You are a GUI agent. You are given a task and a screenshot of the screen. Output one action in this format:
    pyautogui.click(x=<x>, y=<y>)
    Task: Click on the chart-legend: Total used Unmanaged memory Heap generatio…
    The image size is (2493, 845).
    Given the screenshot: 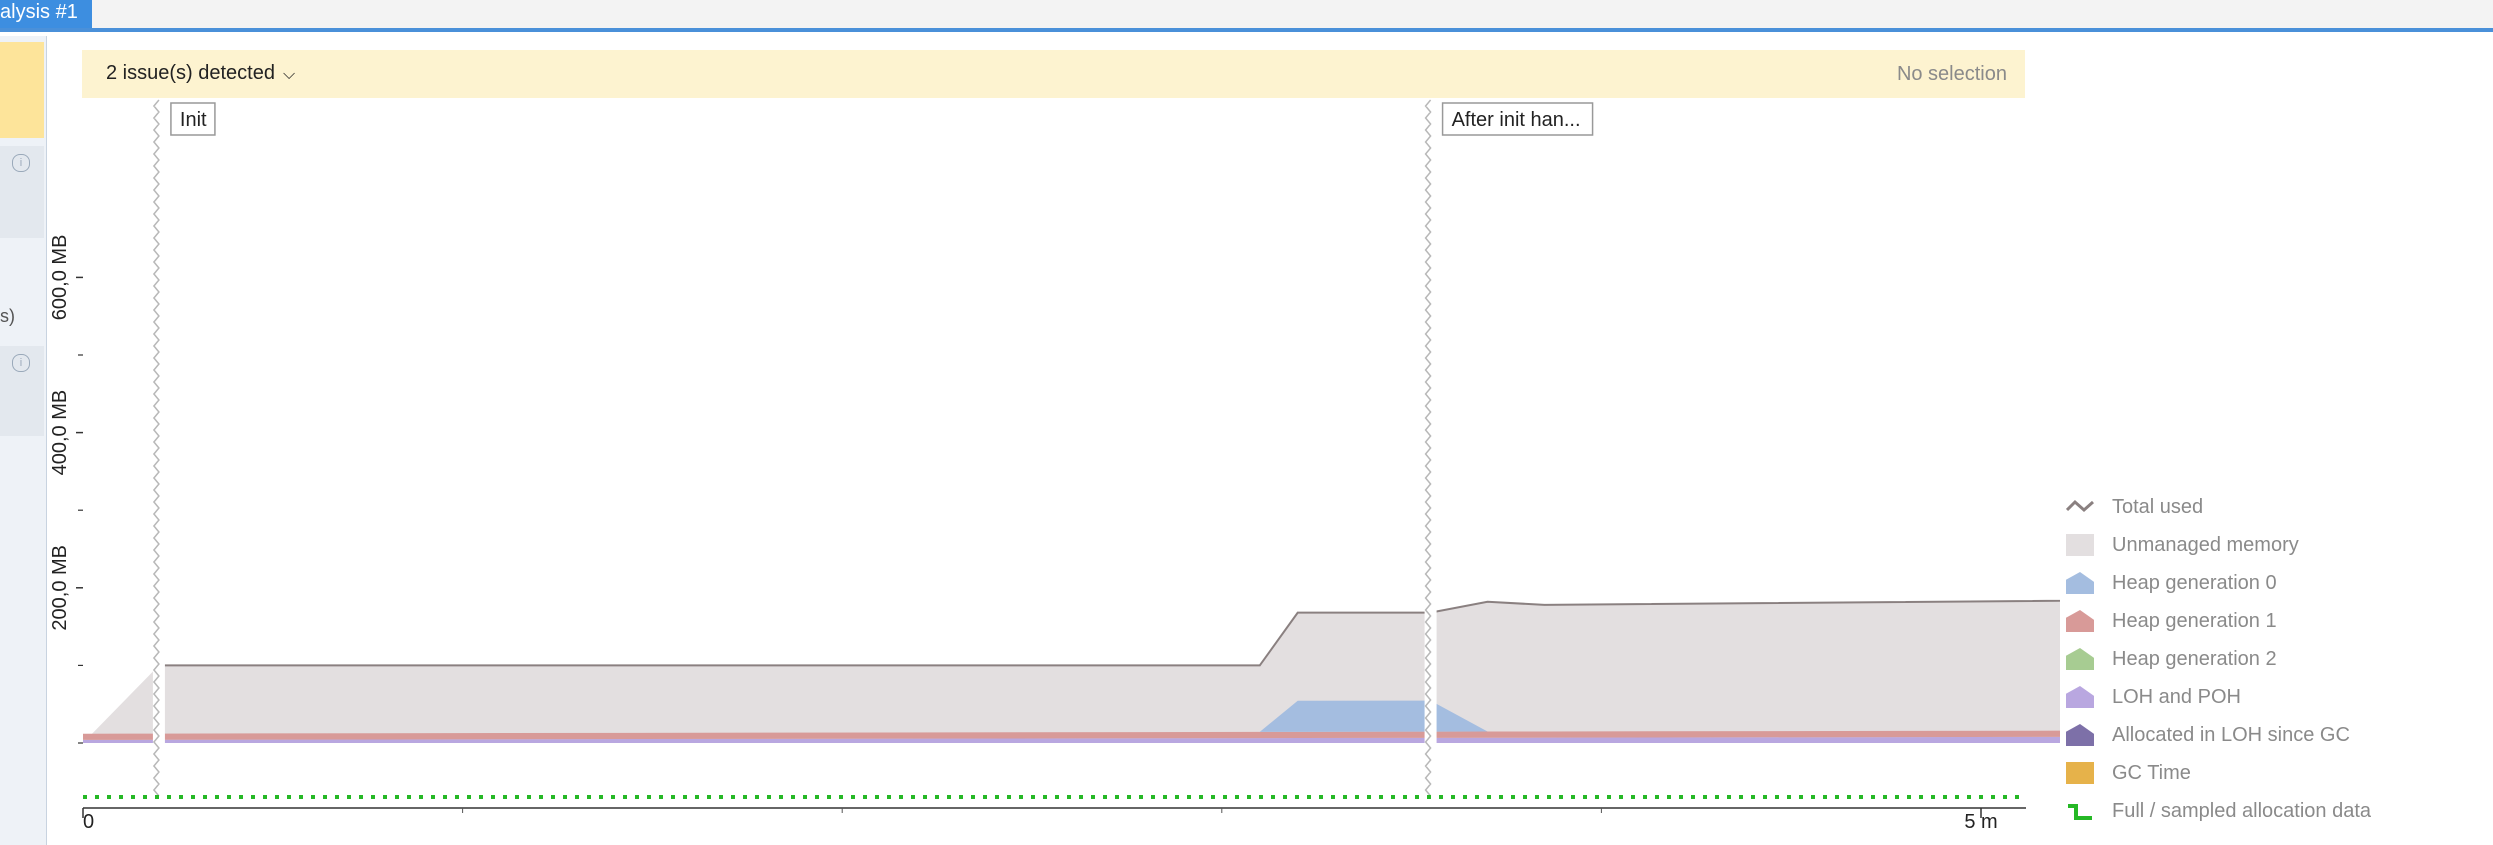 What is the action you would take?
    pyautogui.click(x=2218, y=663)
    